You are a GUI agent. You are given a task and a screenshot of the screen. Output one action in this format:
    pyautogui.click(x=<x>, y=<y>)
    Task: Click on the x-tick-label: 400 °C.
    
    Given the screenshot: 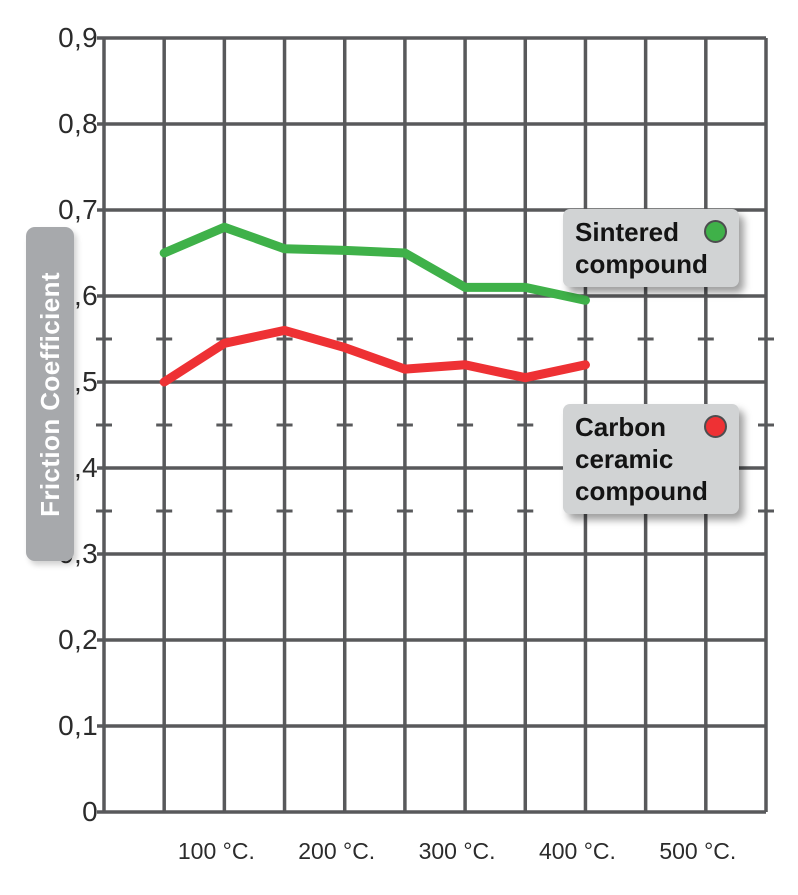 What is the action you would take?
    pyautogui.click(x=577, y=851)
    